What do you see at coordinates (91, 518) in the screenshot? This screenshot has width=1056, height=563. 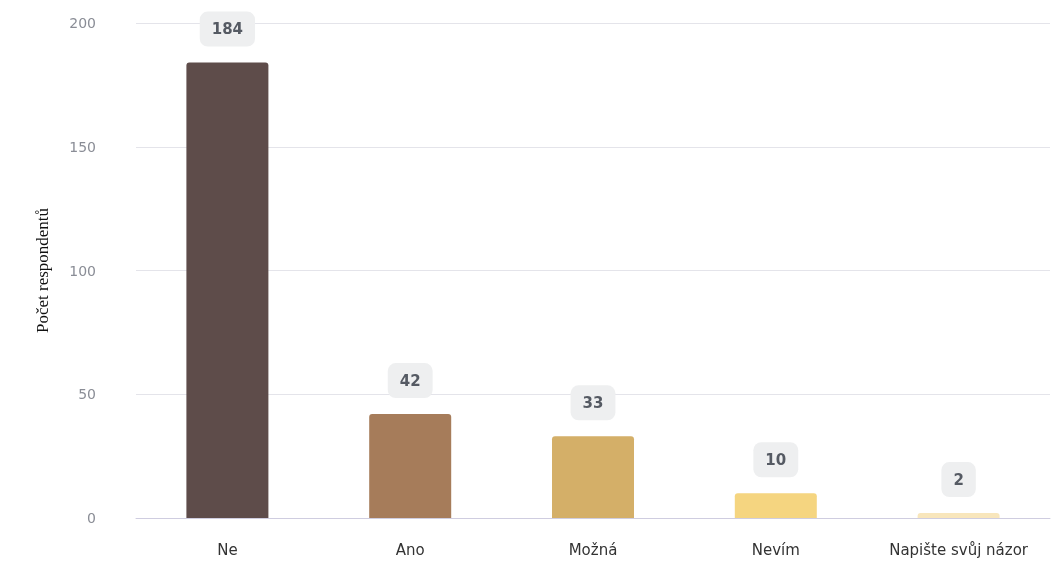 I see `y-tick-label: 0` at bounding box center [91, 518].